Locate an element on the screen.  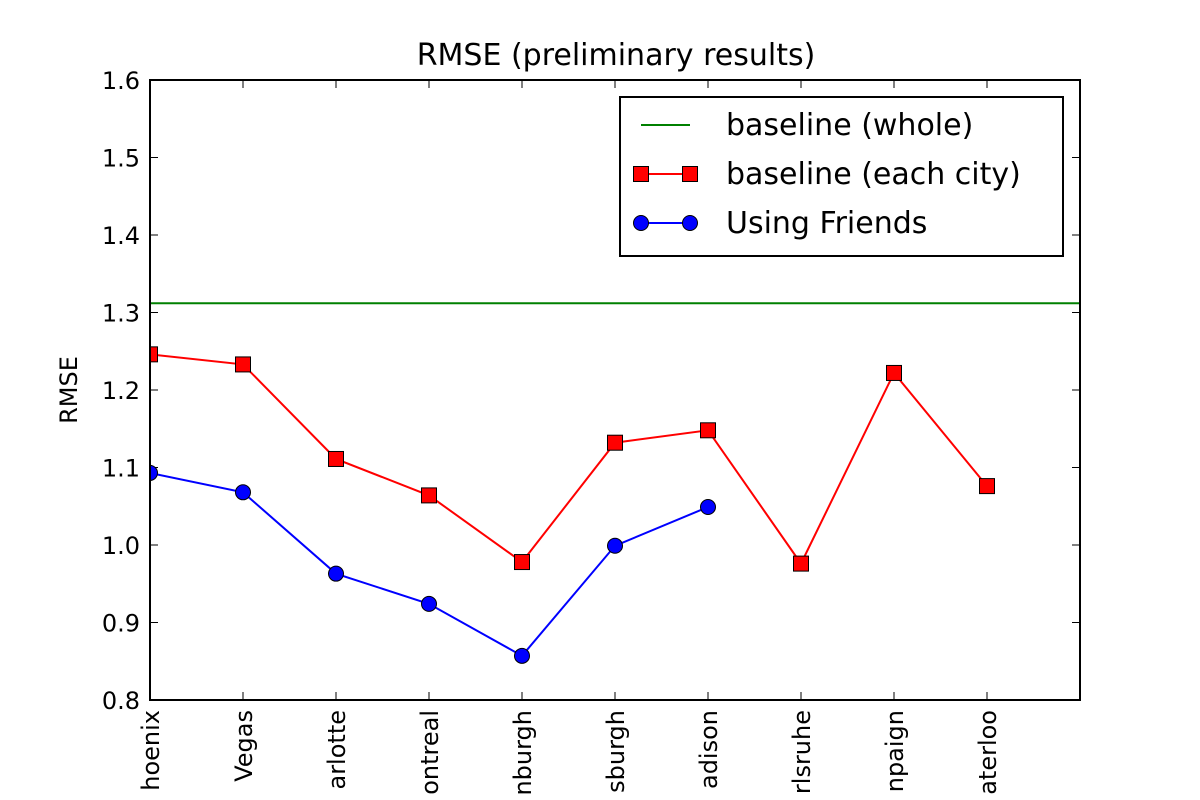
y-tick-label: 0.8 is located at coordinates (121, 701).